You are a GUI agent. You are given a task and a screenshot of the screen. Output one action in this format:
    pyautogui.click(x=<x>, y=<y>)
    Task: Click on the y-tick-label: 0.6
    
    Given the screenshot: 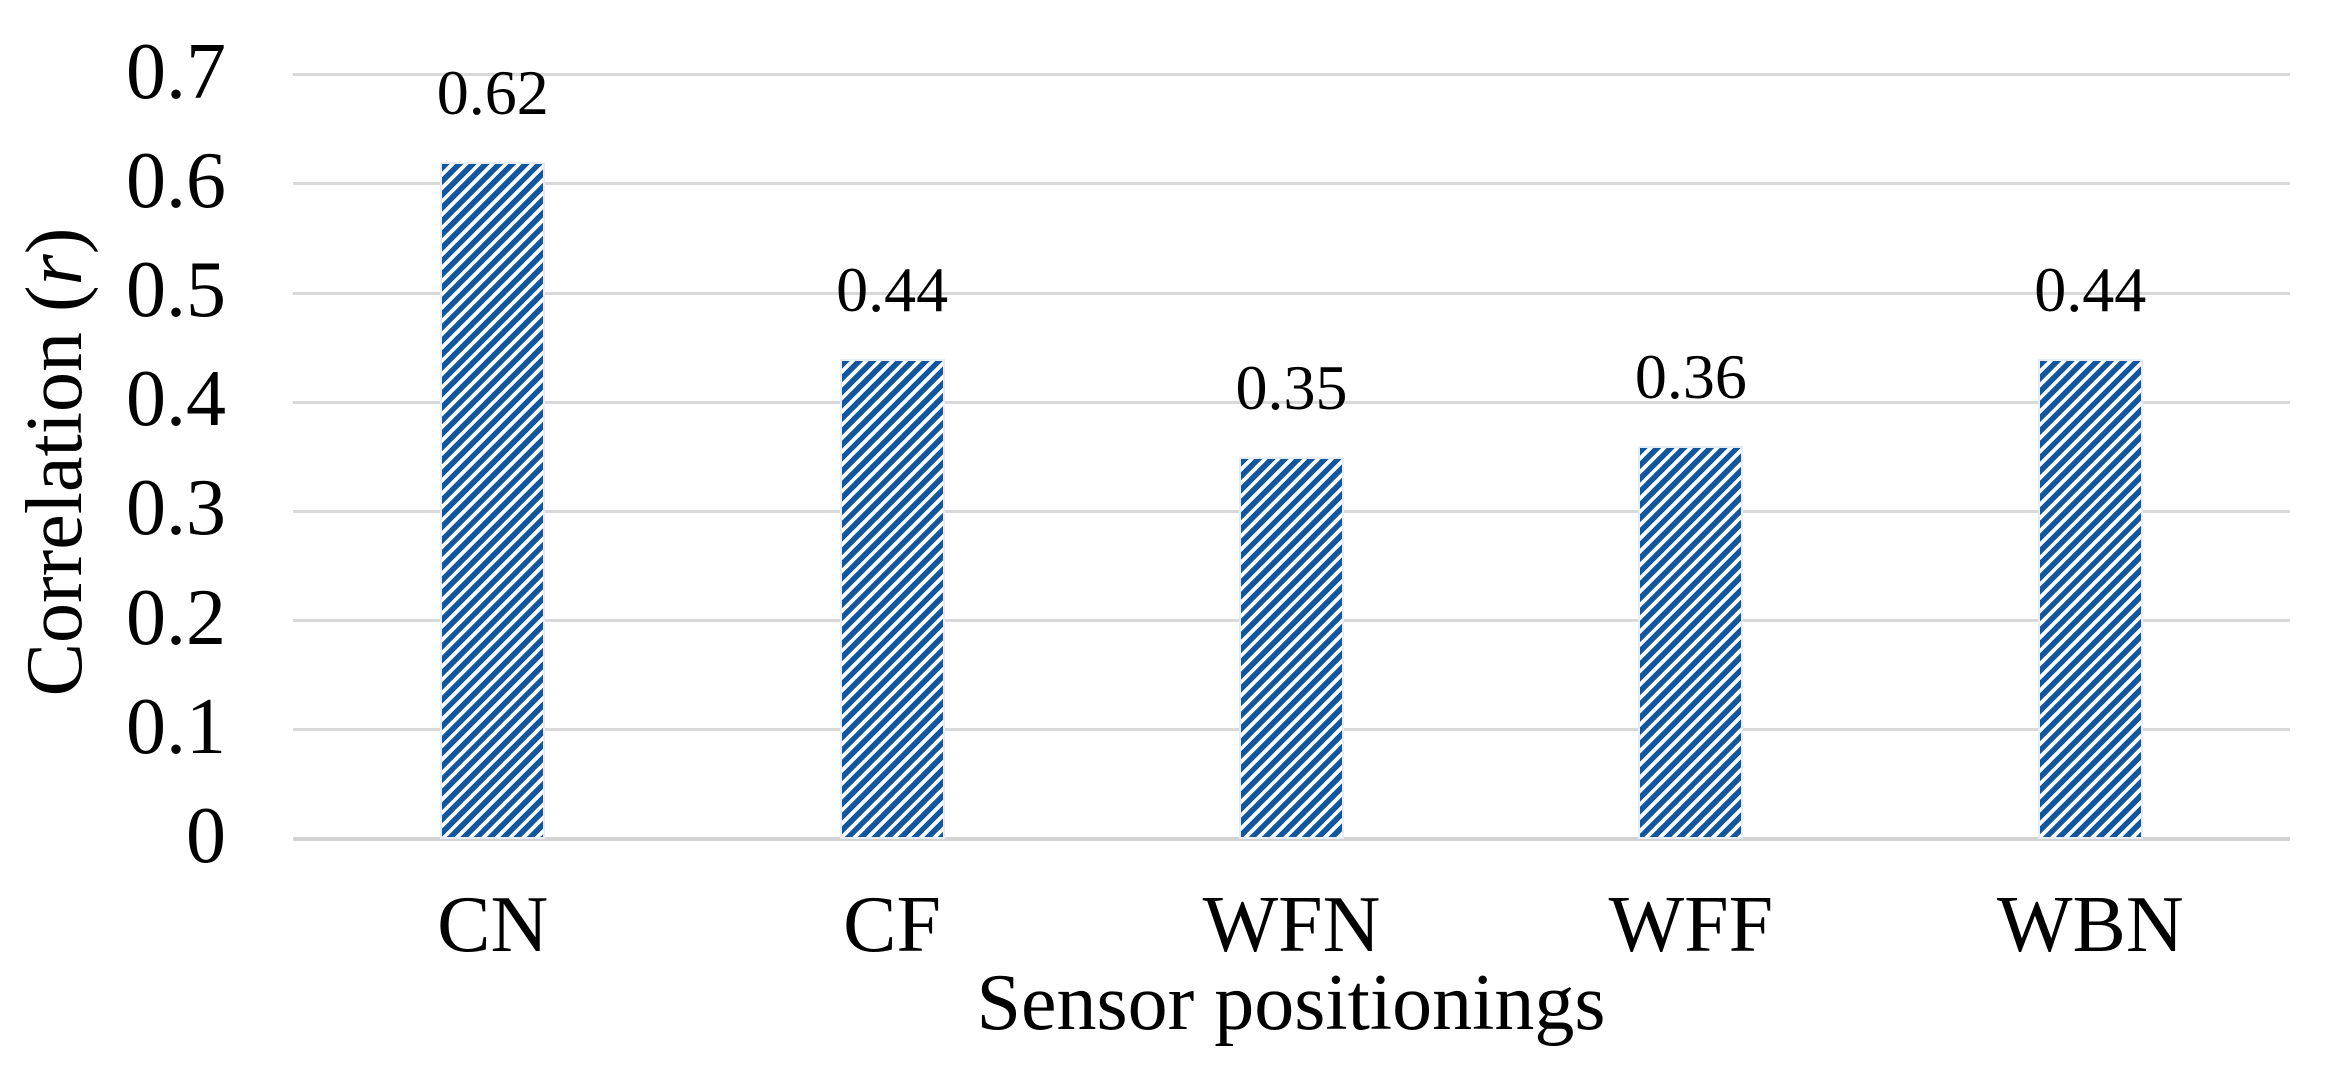 What is the action you would take?
    pyautogui.click(x=176, y=180)
    